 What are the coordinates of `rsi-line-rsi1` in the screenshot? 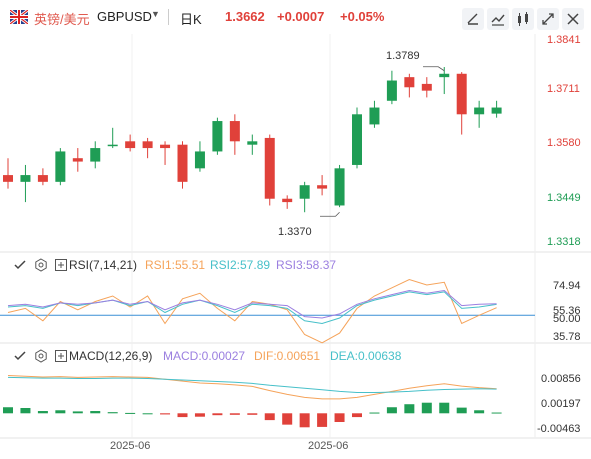 It's located at (252, 311).